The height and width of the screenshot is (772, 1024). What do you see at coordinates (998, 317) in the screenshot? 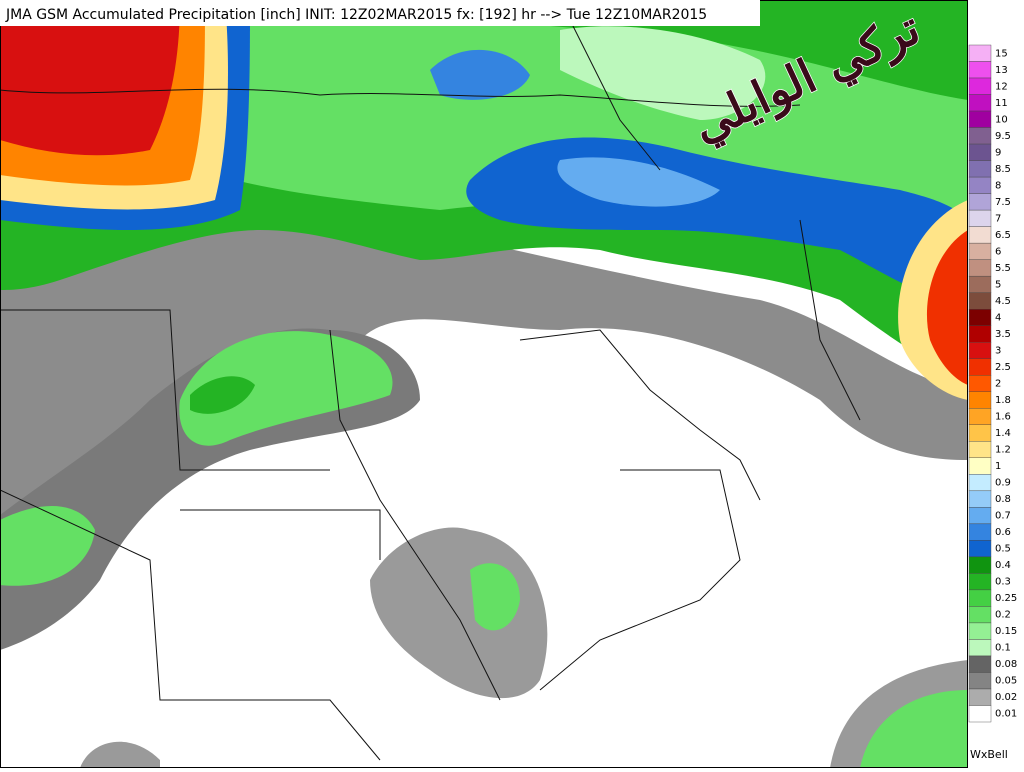
I see `legend-label: 4` at bounding box center [998, 317].